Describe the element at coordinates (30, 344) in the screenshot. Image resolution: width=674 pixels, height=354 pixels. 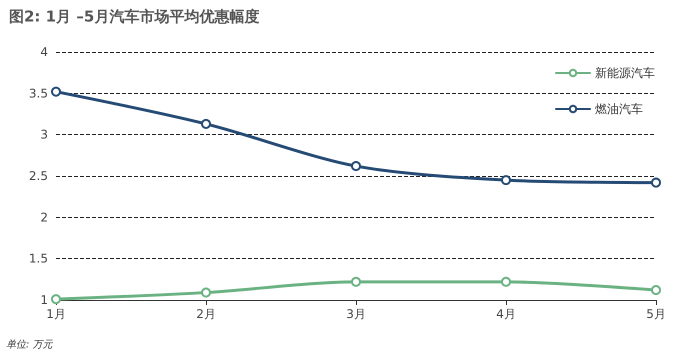
I see `text: 单位: 万元` at that location.